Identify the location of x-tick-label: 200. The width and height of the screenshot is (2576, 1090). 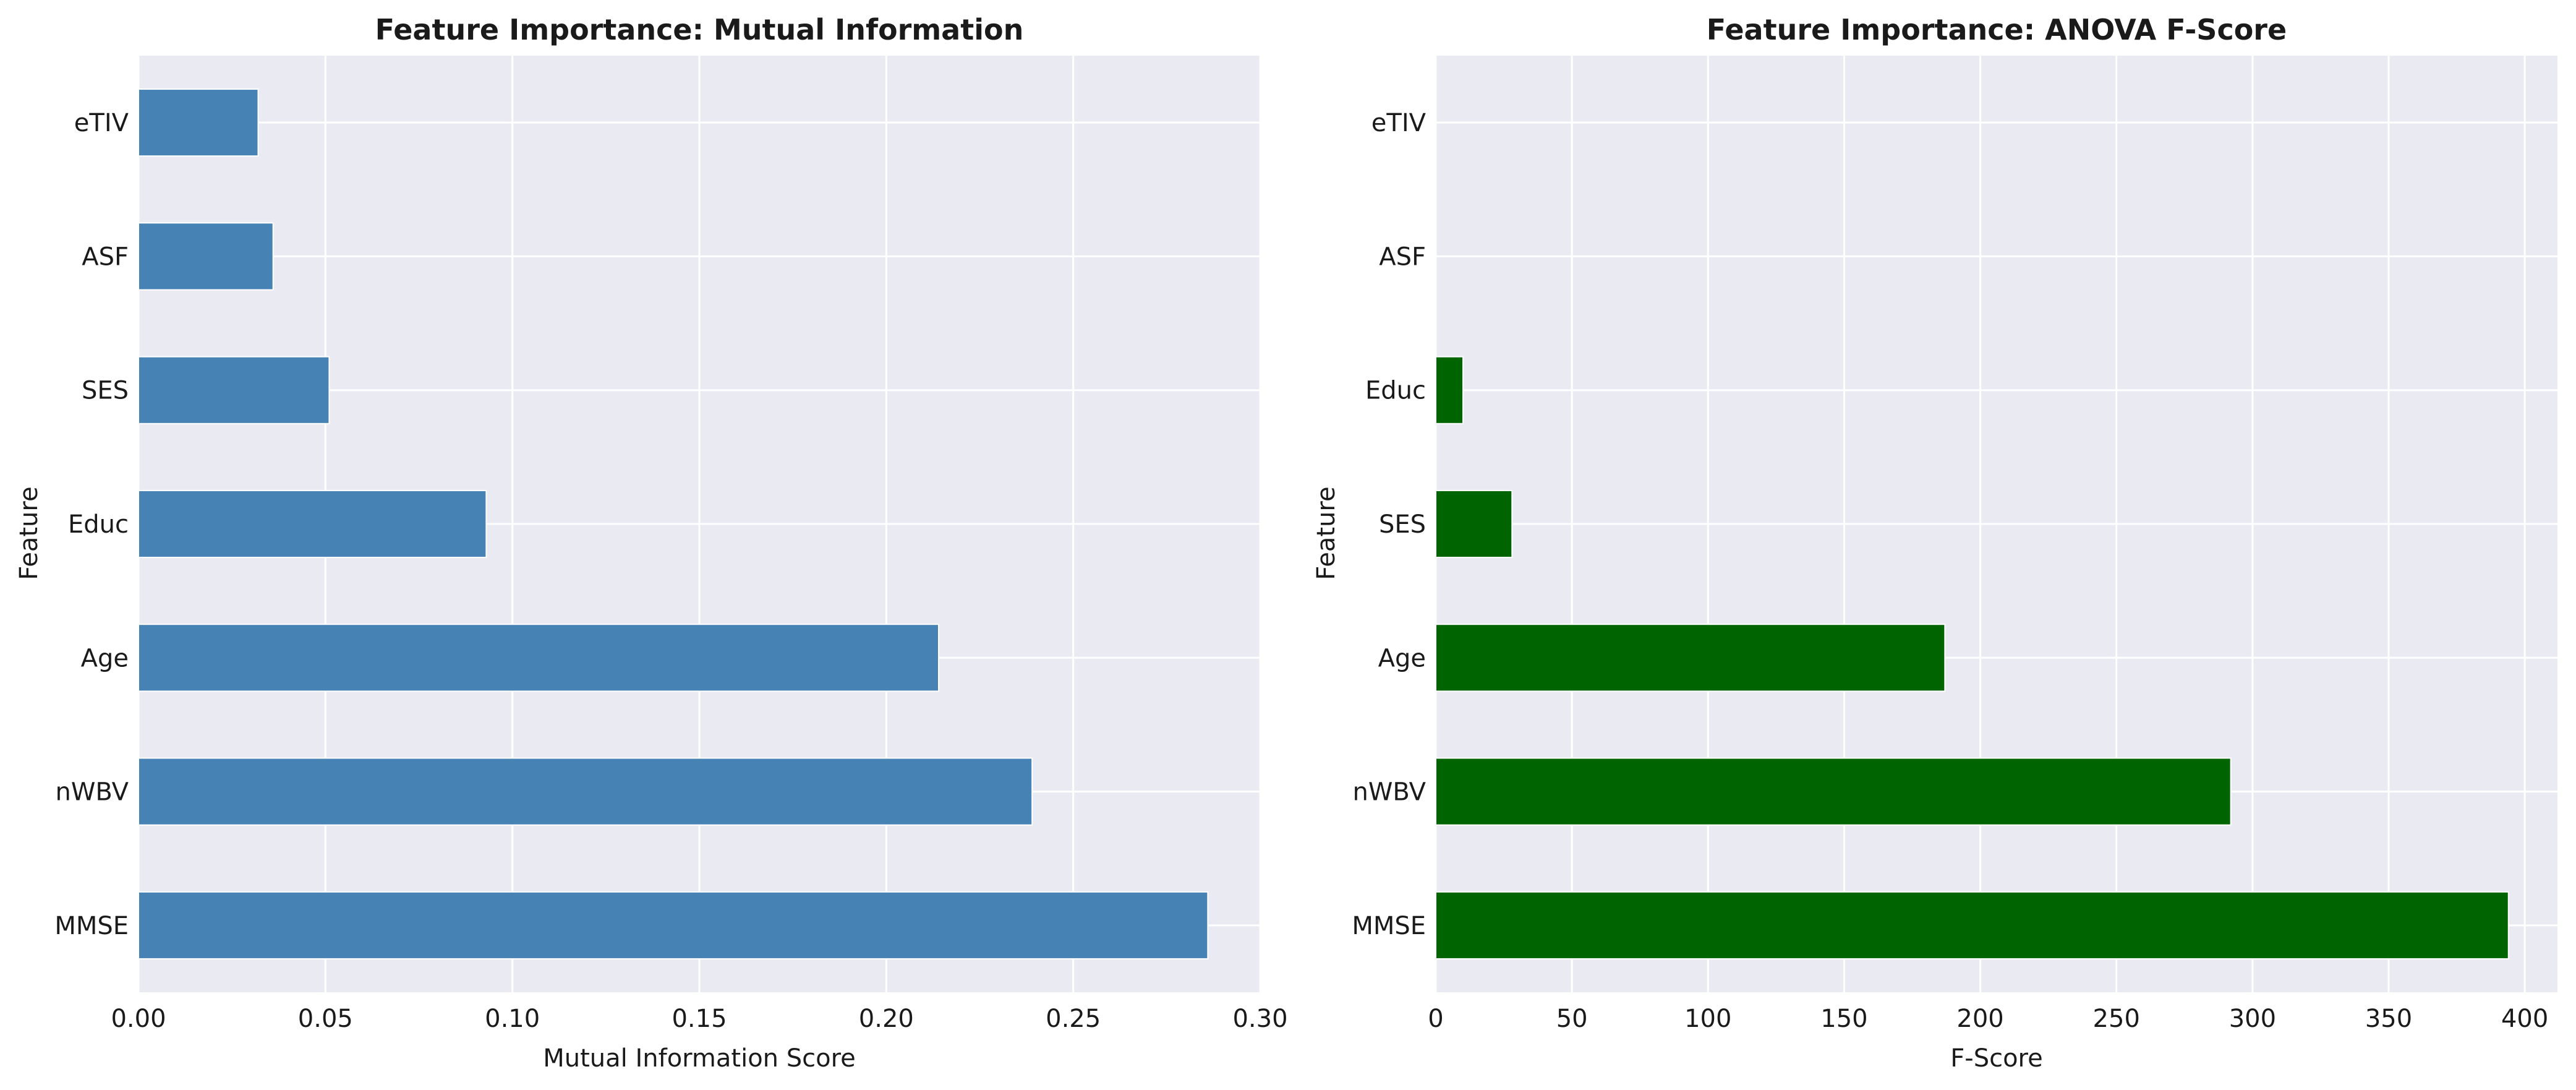
(1979, 1019).